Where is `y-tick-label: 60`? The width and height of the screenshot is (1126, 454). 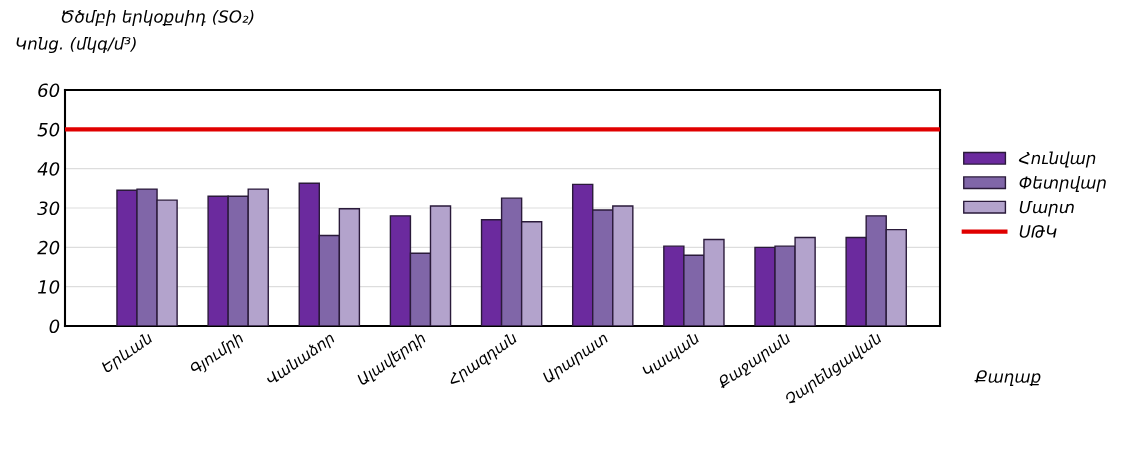 y-tick-label: 60 is located at coordinates (49, 90).